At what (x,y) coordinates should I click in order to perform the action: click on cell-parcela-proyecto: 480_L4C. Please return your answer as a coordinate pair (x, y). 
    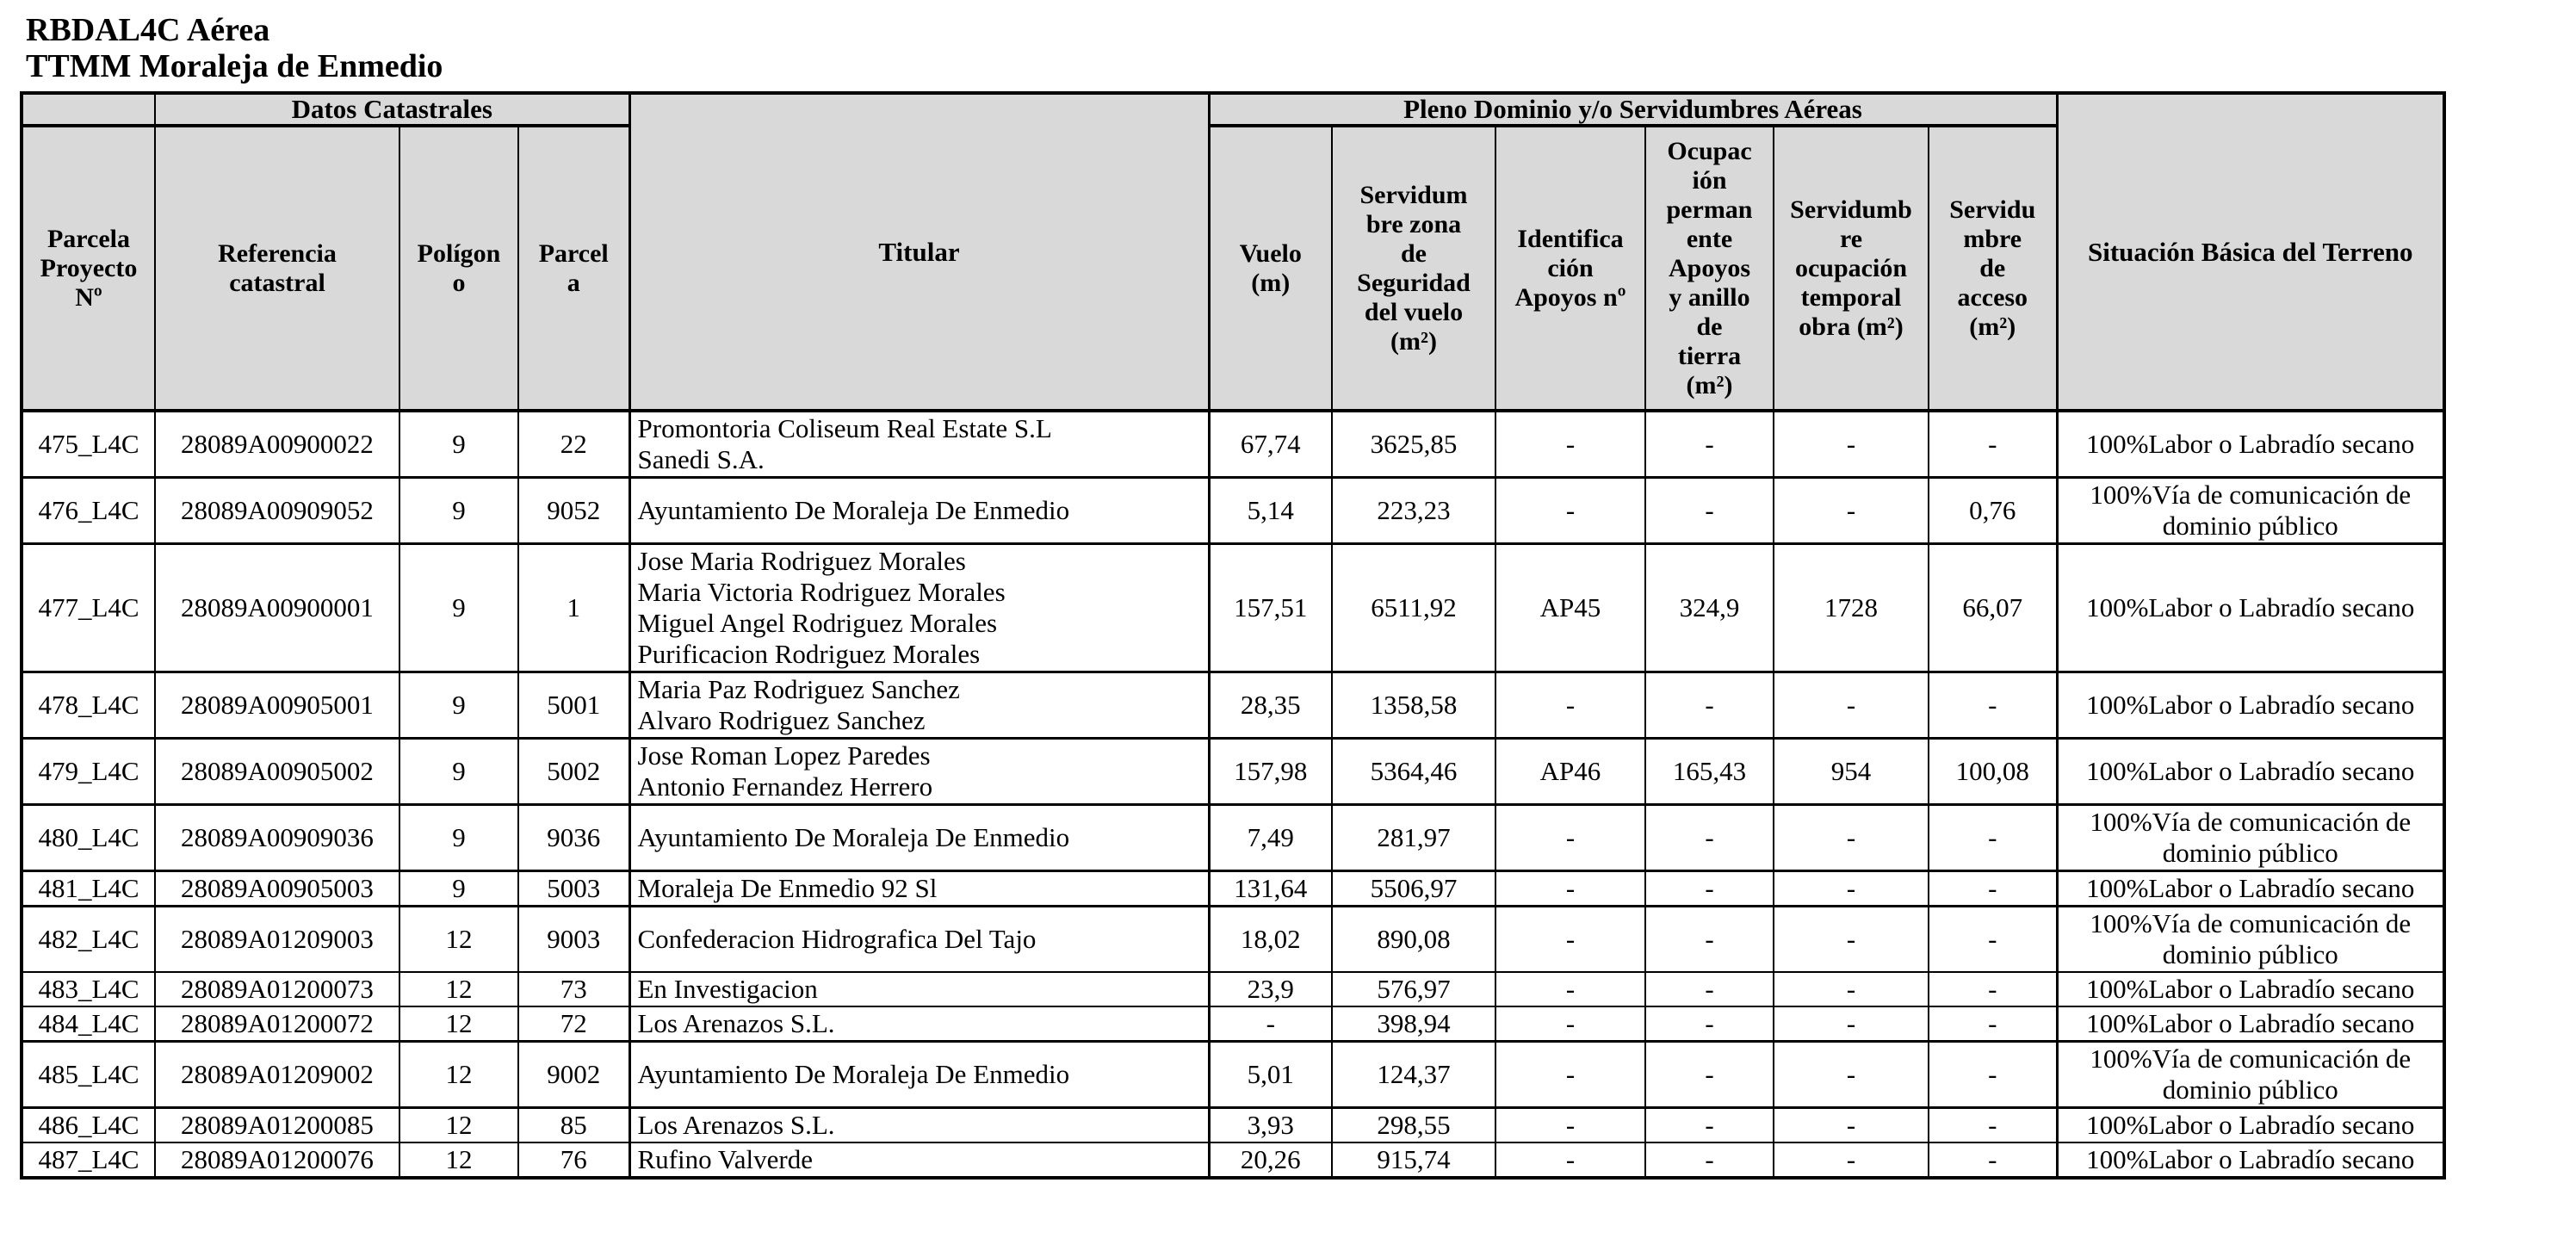
    Looking at the image, I should click on (88, 837).